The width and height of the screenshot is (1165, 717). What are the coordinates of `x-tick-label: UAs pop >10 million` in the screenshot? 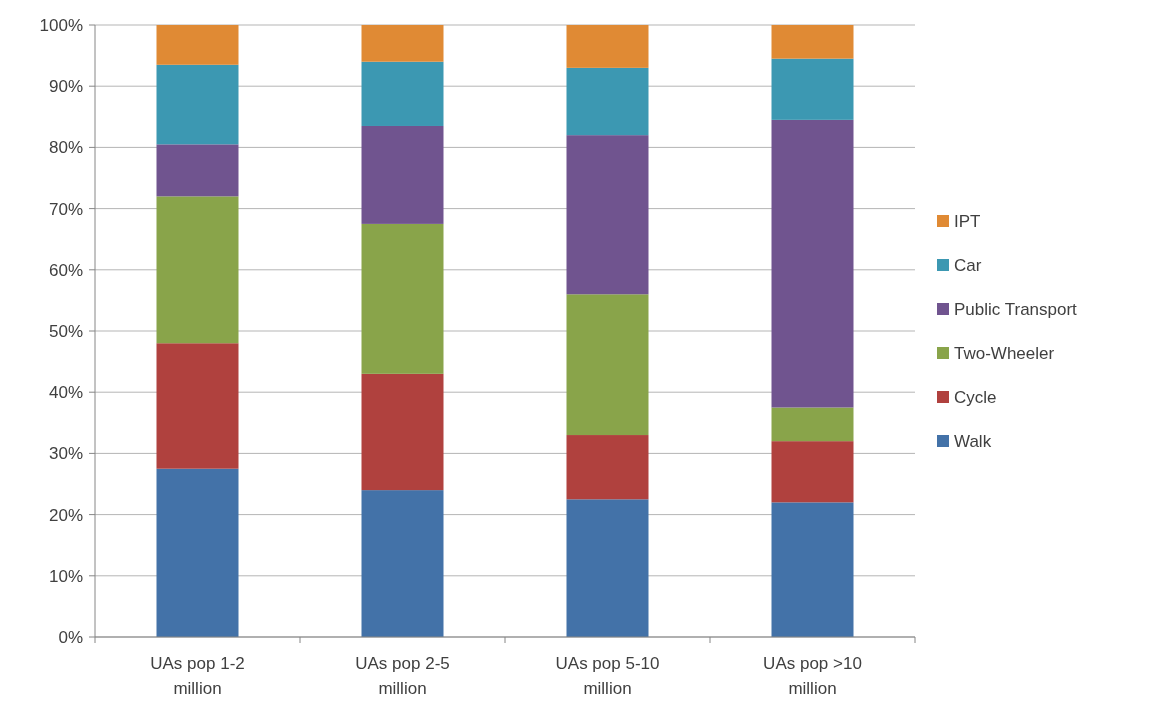 It's located at (812, 676).